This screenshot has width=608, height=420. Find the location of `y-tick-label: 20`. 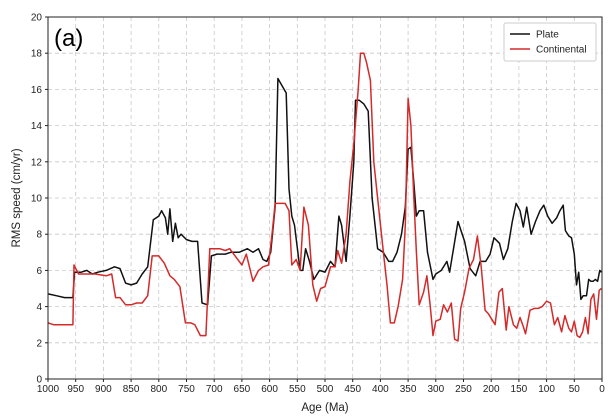

y-tick-label: 20 is located at coordinates (37, 18).